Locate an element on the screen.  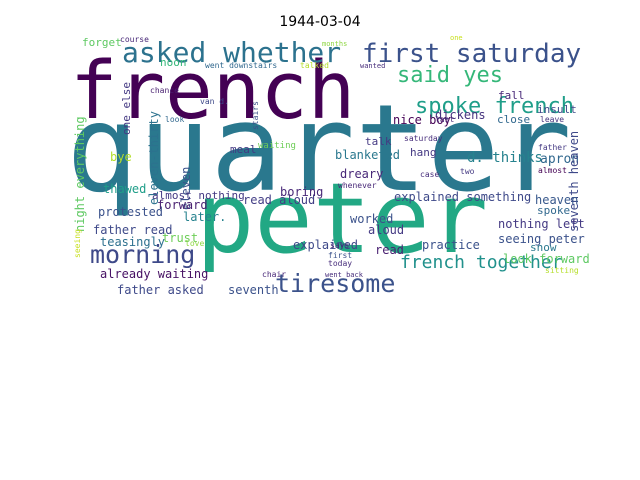
word: love is located at coordinates (194, 243).